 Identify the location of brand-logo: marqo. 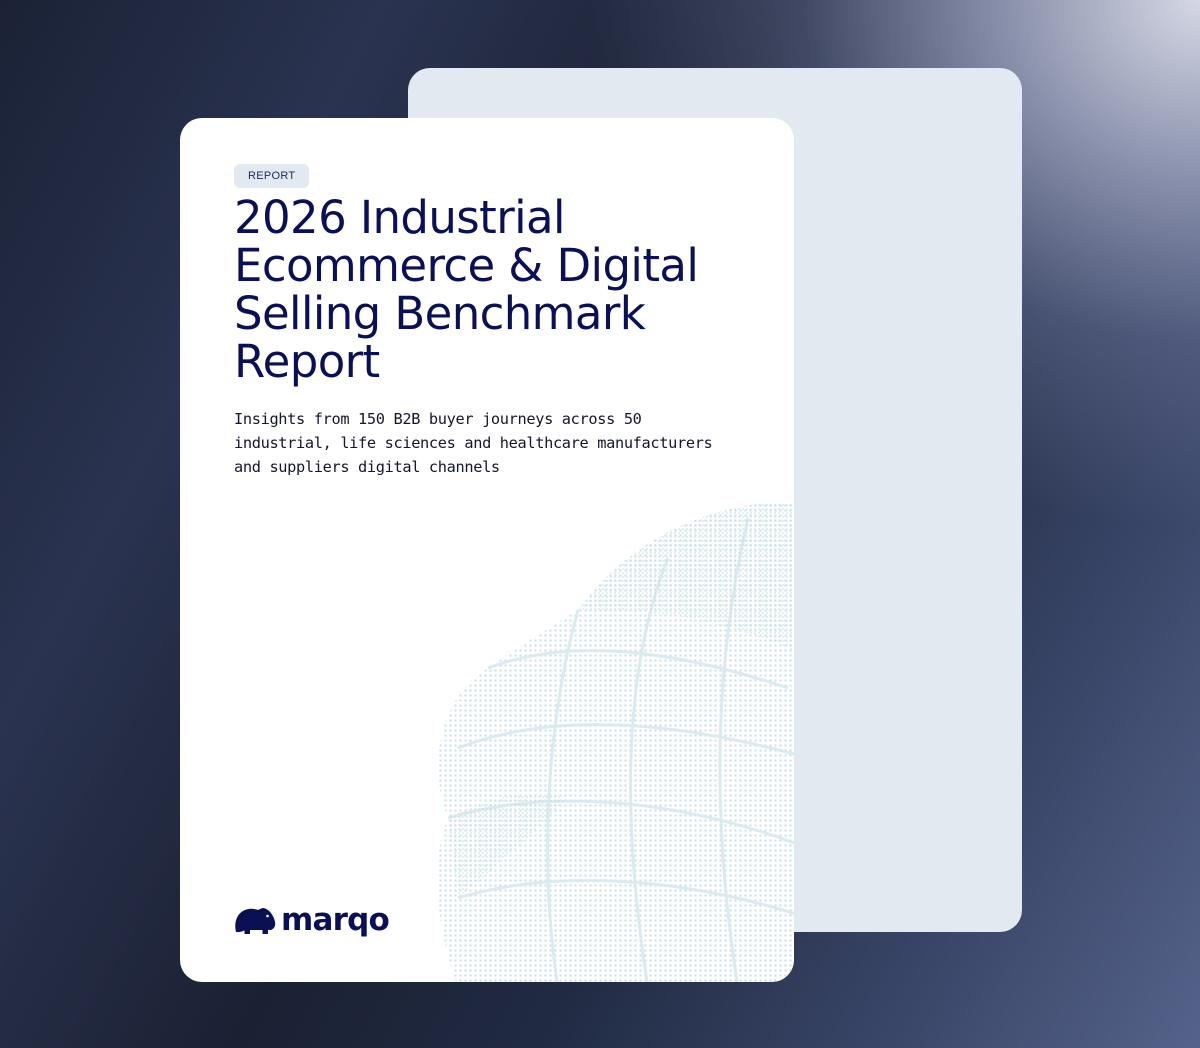
(312, 921).